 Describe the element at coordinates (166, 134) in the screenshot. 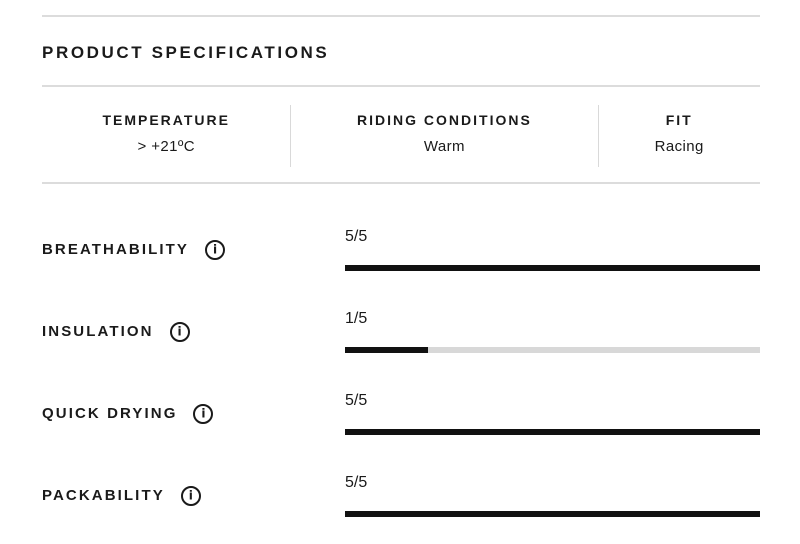

I see `condition-temperature: TEMPERATURE > +21ºC` at that location.